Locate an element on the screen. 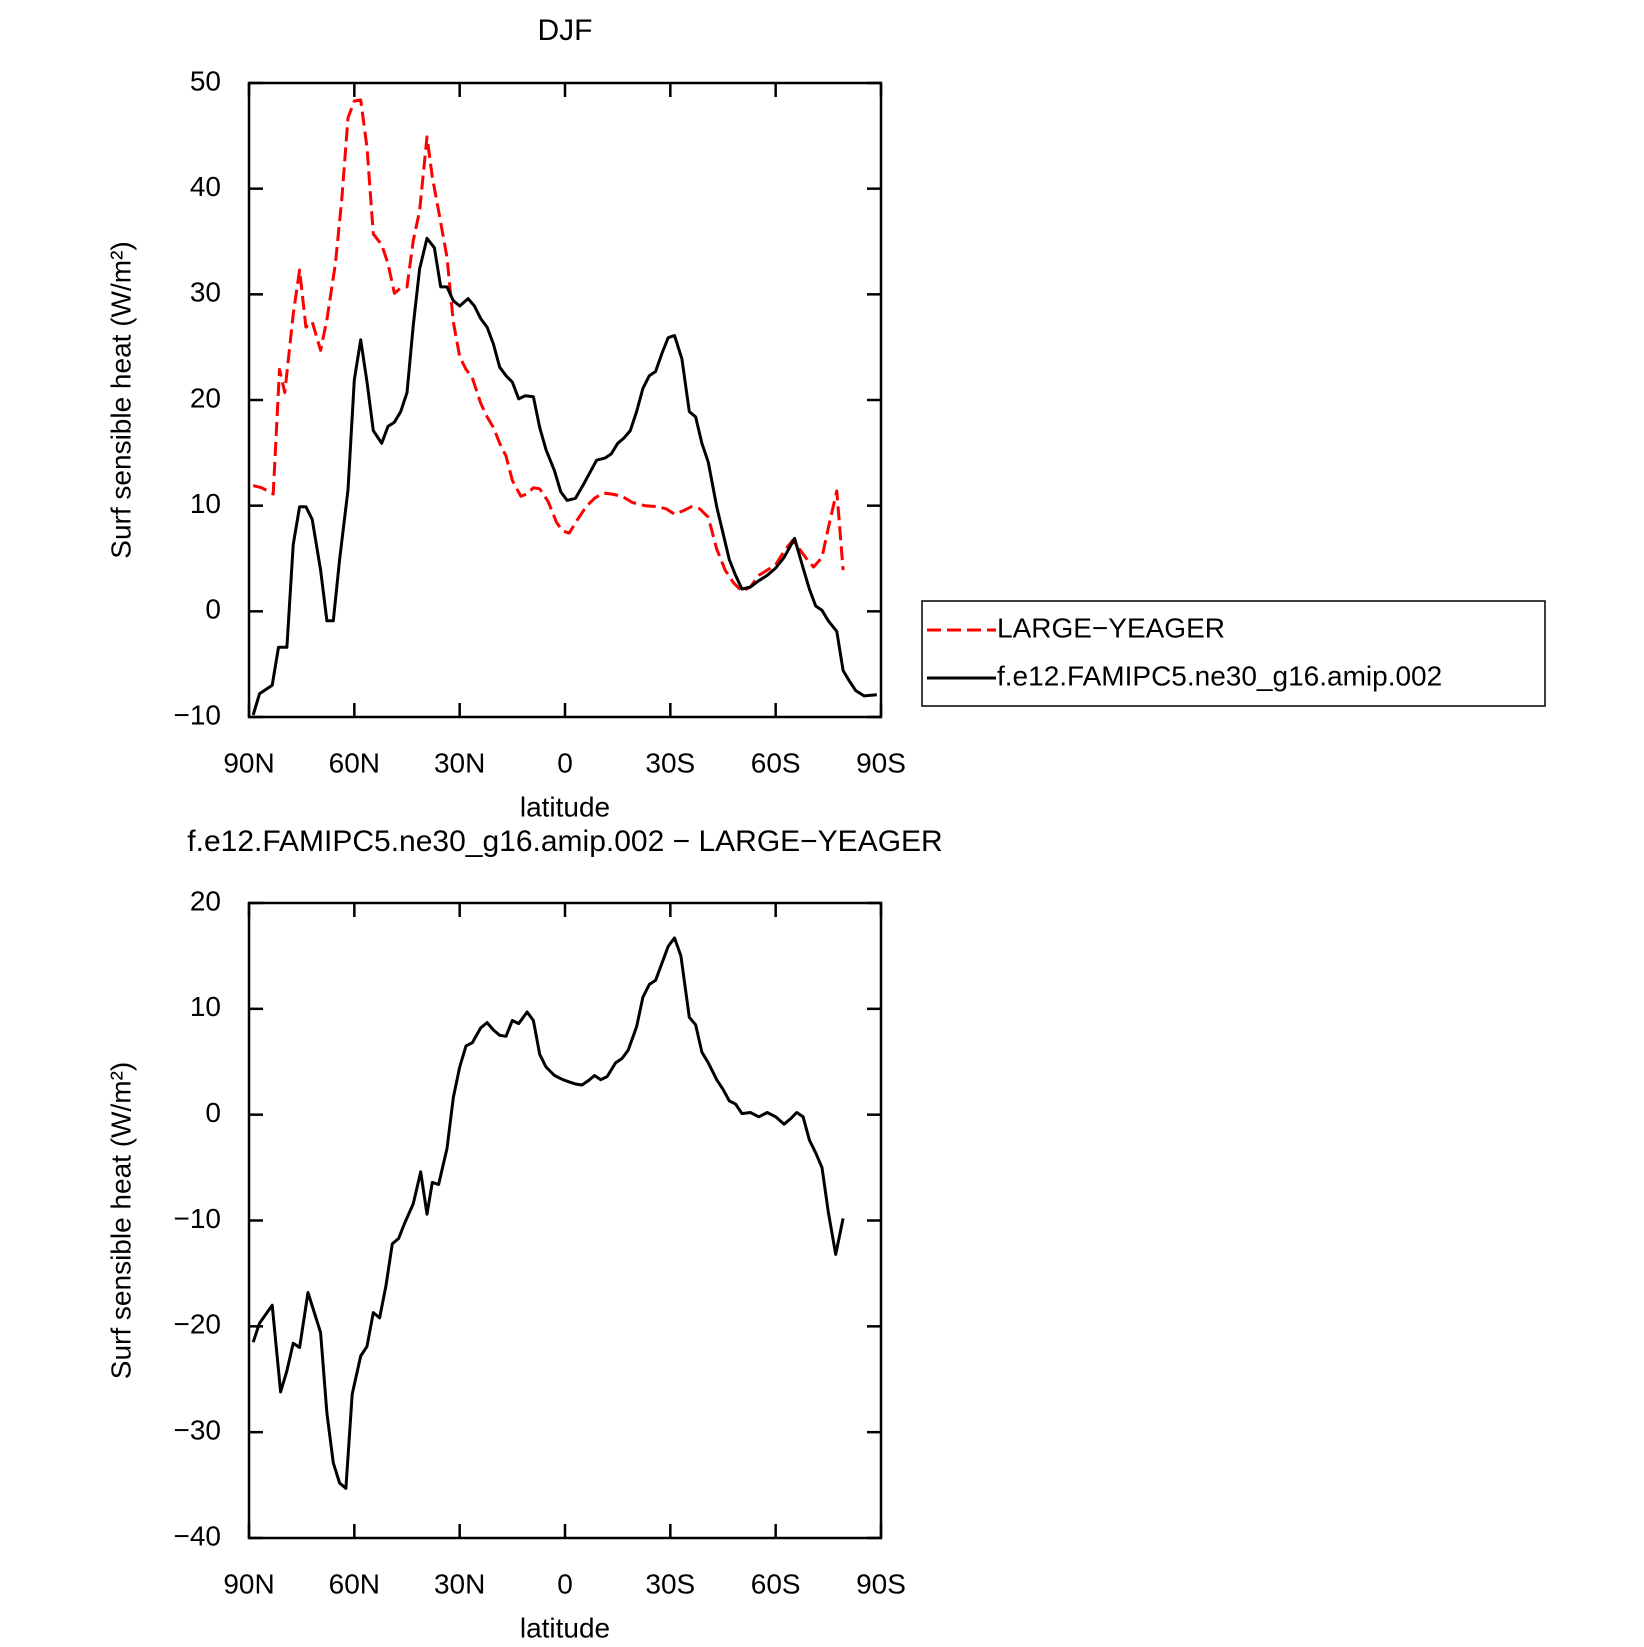 The height and width of the screenshot is (1647, 1644). legend-label: LARGE−YEAGER is located at coordinates (1111, 627).